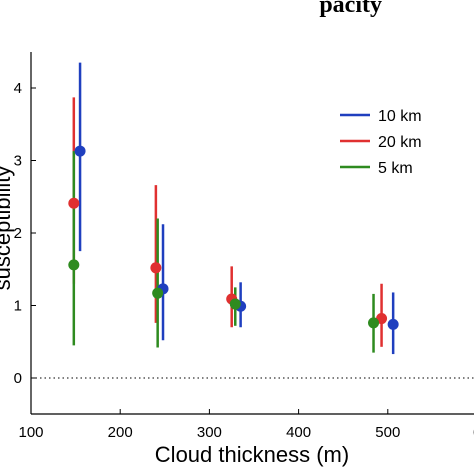 This screenshot has height=474, width=474. Describe the element at coordinates (30, 432) in the screenshot. I see `x-tick-label: 100` at that location.